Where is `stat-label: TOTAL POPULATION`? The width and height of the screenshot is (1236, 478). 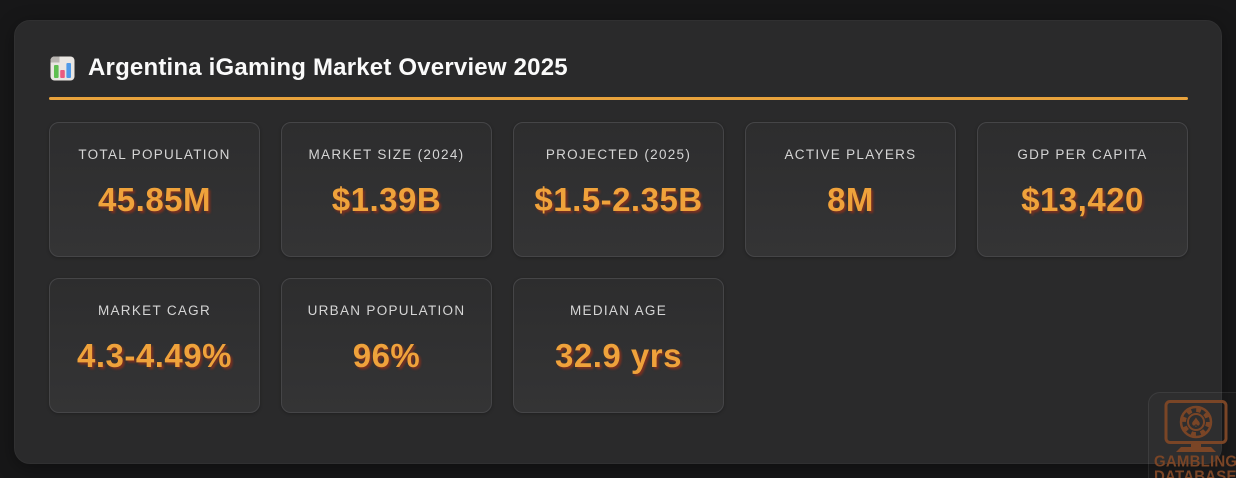
stat-label: TOTAL POPULATION is located at coordinates (154, 154).